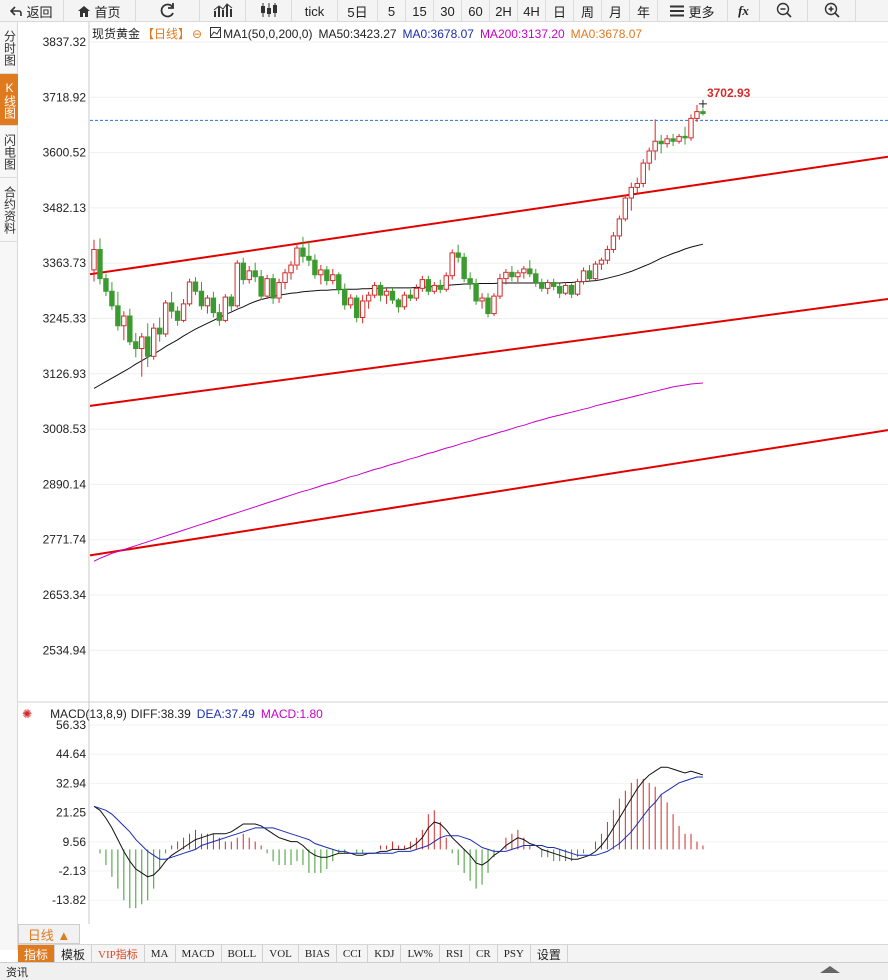 This screenshot has height=980, width=888. What do you see at coordinates (677, 11) in the screenshot?
I see `menu-icon` at bounding box center [677, 11].